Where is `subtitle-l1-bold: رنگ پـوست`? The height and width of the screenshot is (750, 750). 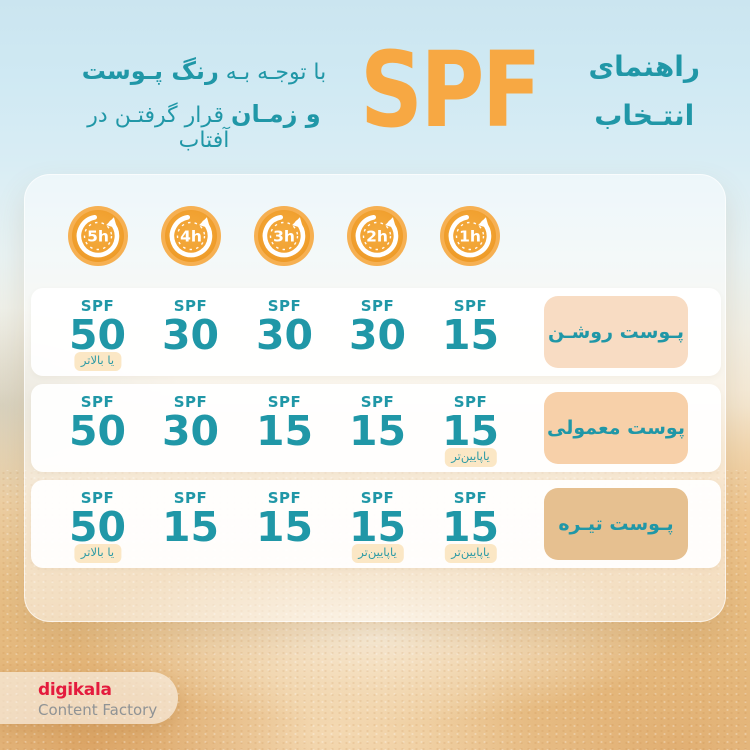
subtitle-l1-bold: رنگ پـوست is located at coordinates (150, 71).